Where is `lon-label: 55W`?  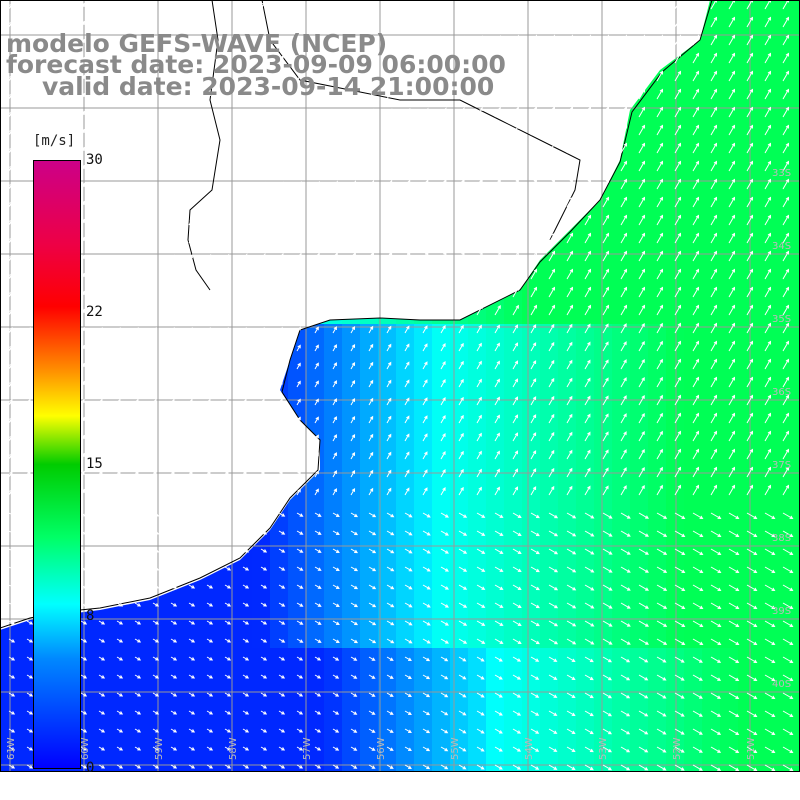 lon-label: 55W is located at coordinates (455, 748).